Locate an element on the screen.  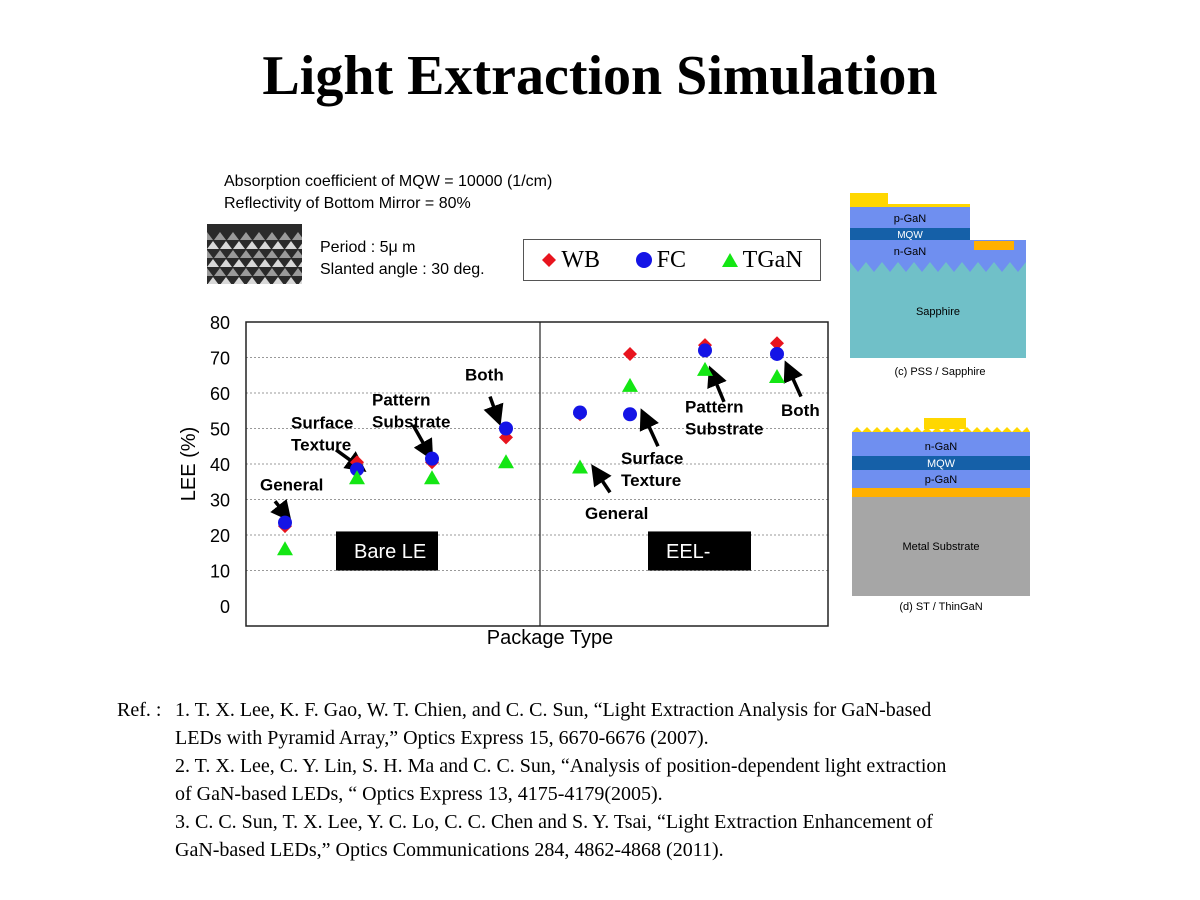
layer-sapphire is located at coordinates (938, 310).